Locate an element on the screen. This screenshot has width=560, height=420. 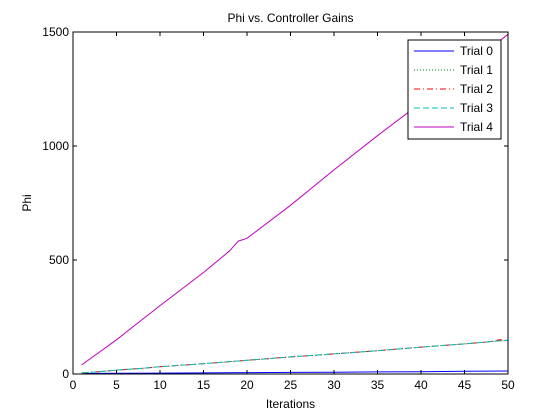
y-tick-label: 0 is located at coordinates (65, 374).